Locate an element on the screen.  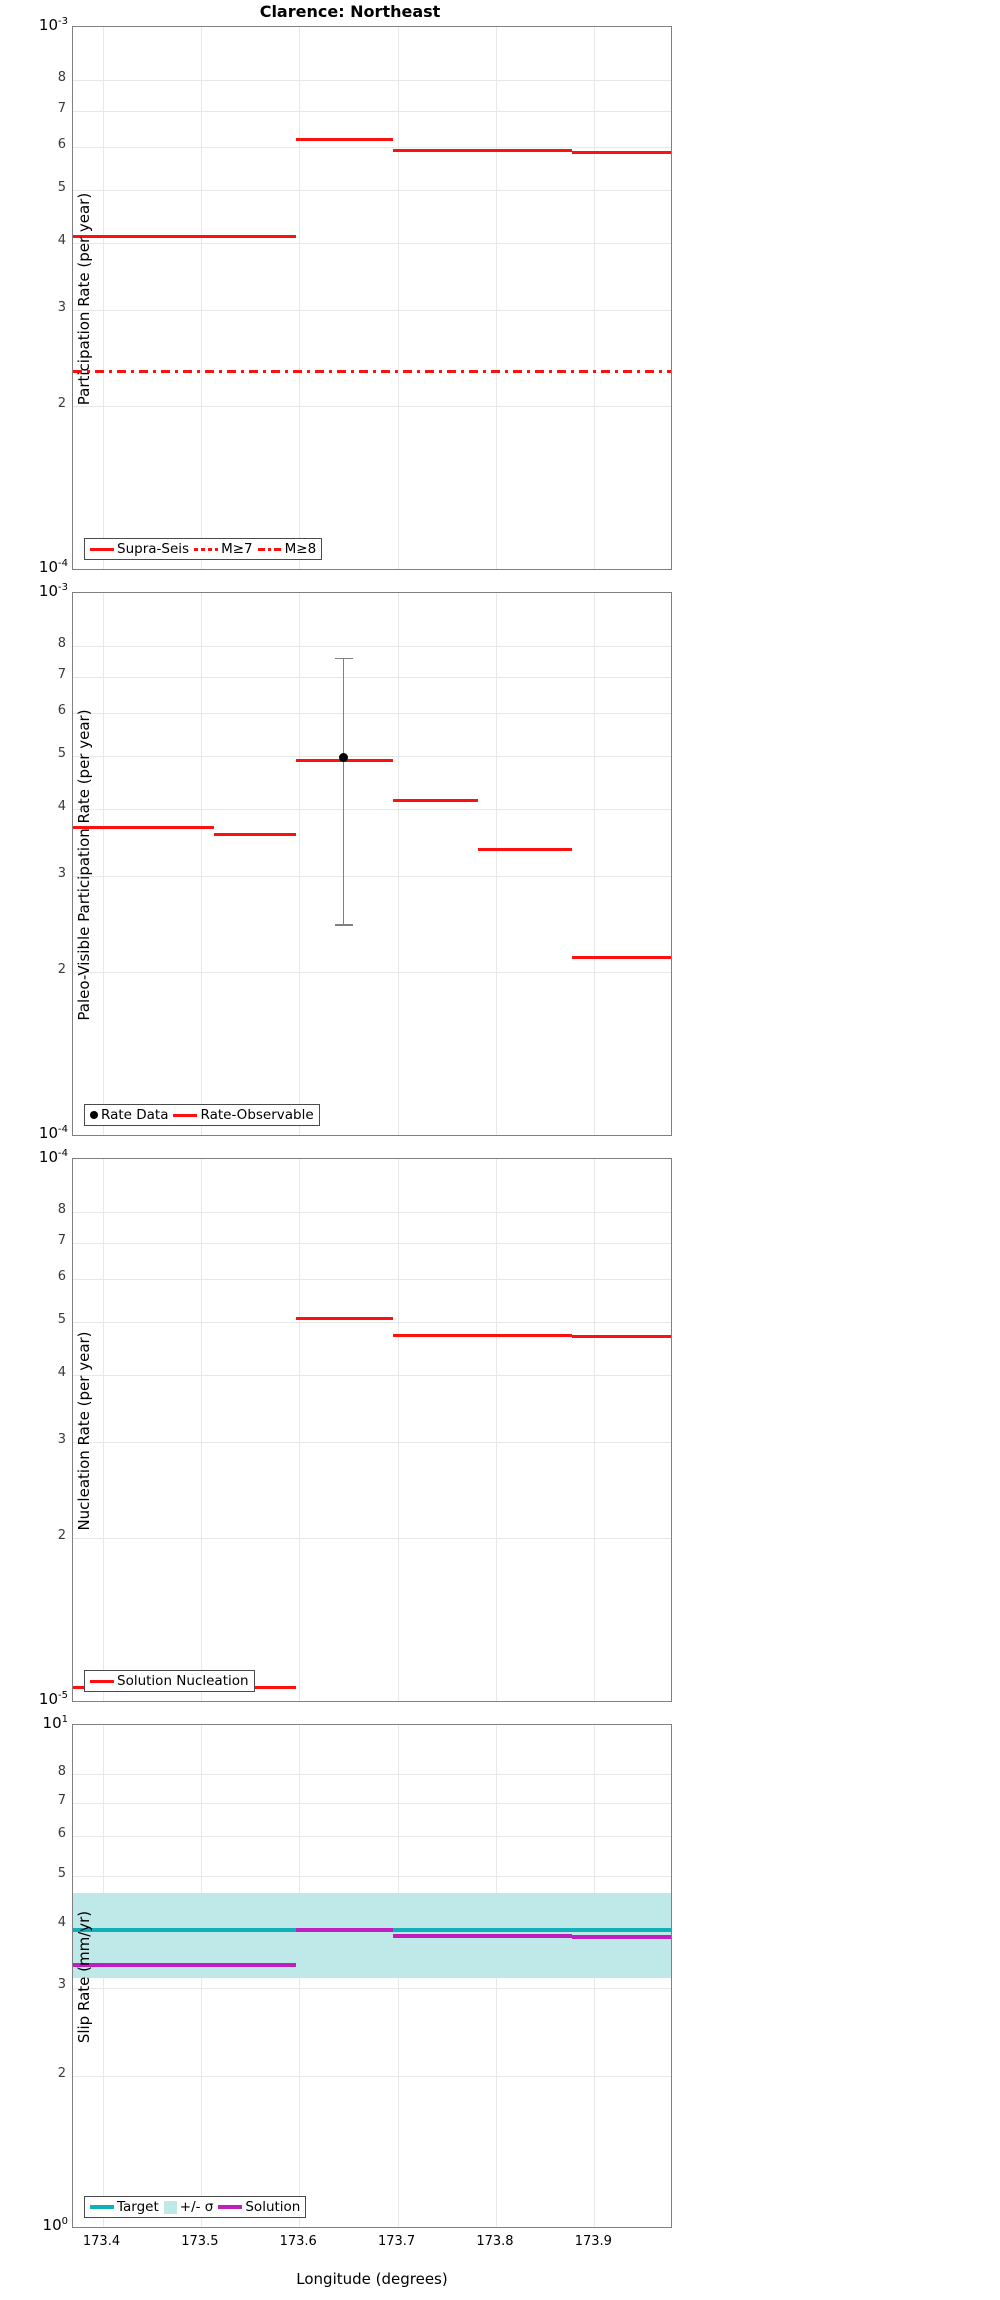
panel4-ytick-8: 8 is located at coordinates (61, 1771).